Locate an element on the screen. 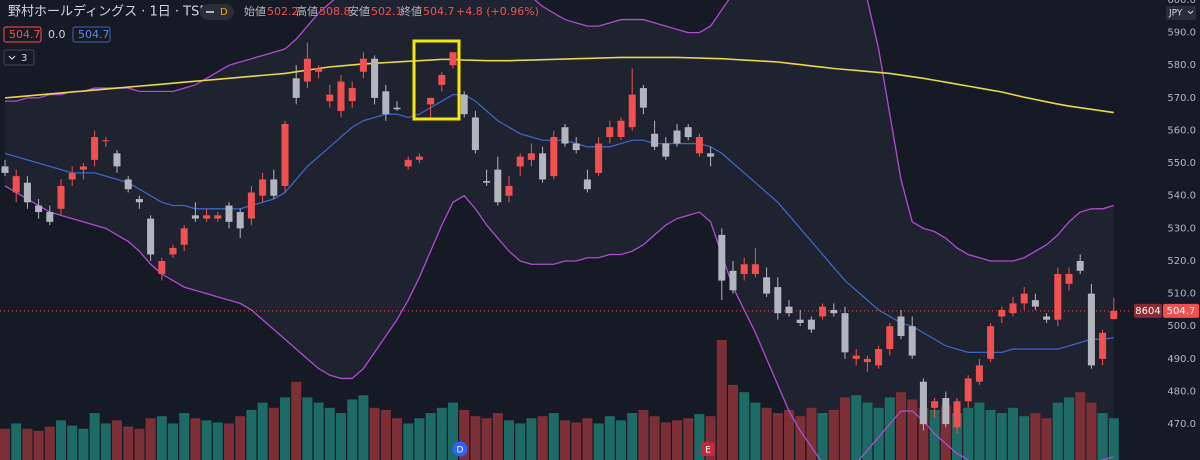 The image size is (1200, 460). event-label: D is located at coordinates (460, 451).